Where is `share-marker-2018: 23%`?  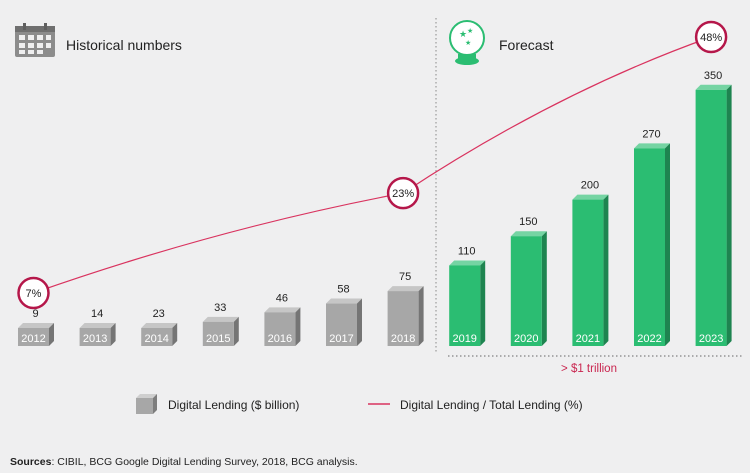
share-marker-2018: 23% is located at coordinates (403, 193).